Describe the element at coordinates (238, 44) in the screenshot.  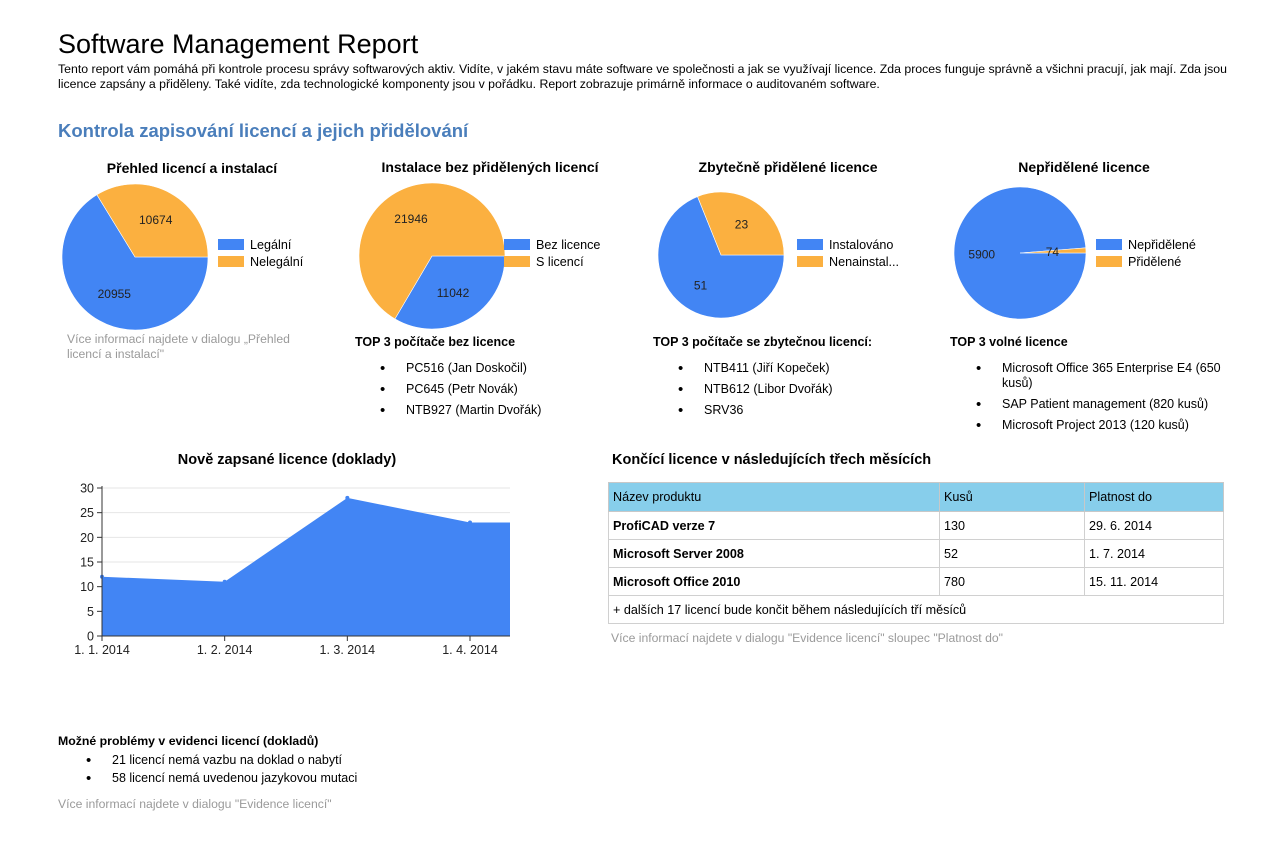
I see `page-title: Software Management Report` at that location.